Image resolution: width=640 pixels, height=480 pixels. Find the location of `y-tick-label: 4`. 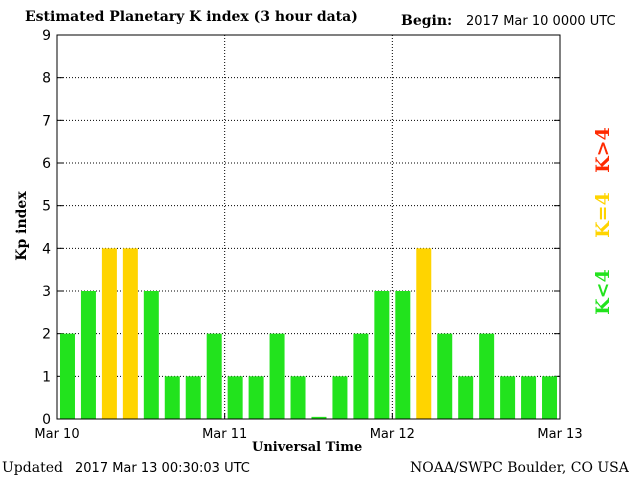

y-tick-label: 4 is located at coordinates (46, 249).